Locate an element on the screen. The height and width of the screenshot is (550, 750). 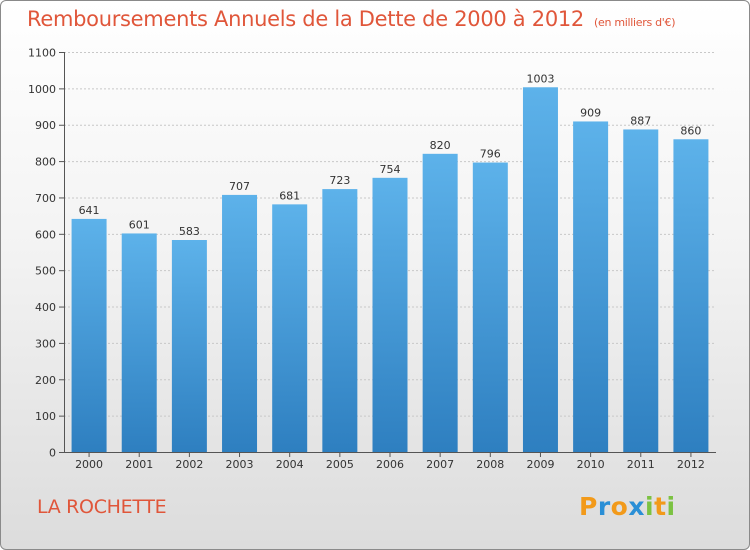
x-tick-label: 2005 is located at coordinates (340, 464).